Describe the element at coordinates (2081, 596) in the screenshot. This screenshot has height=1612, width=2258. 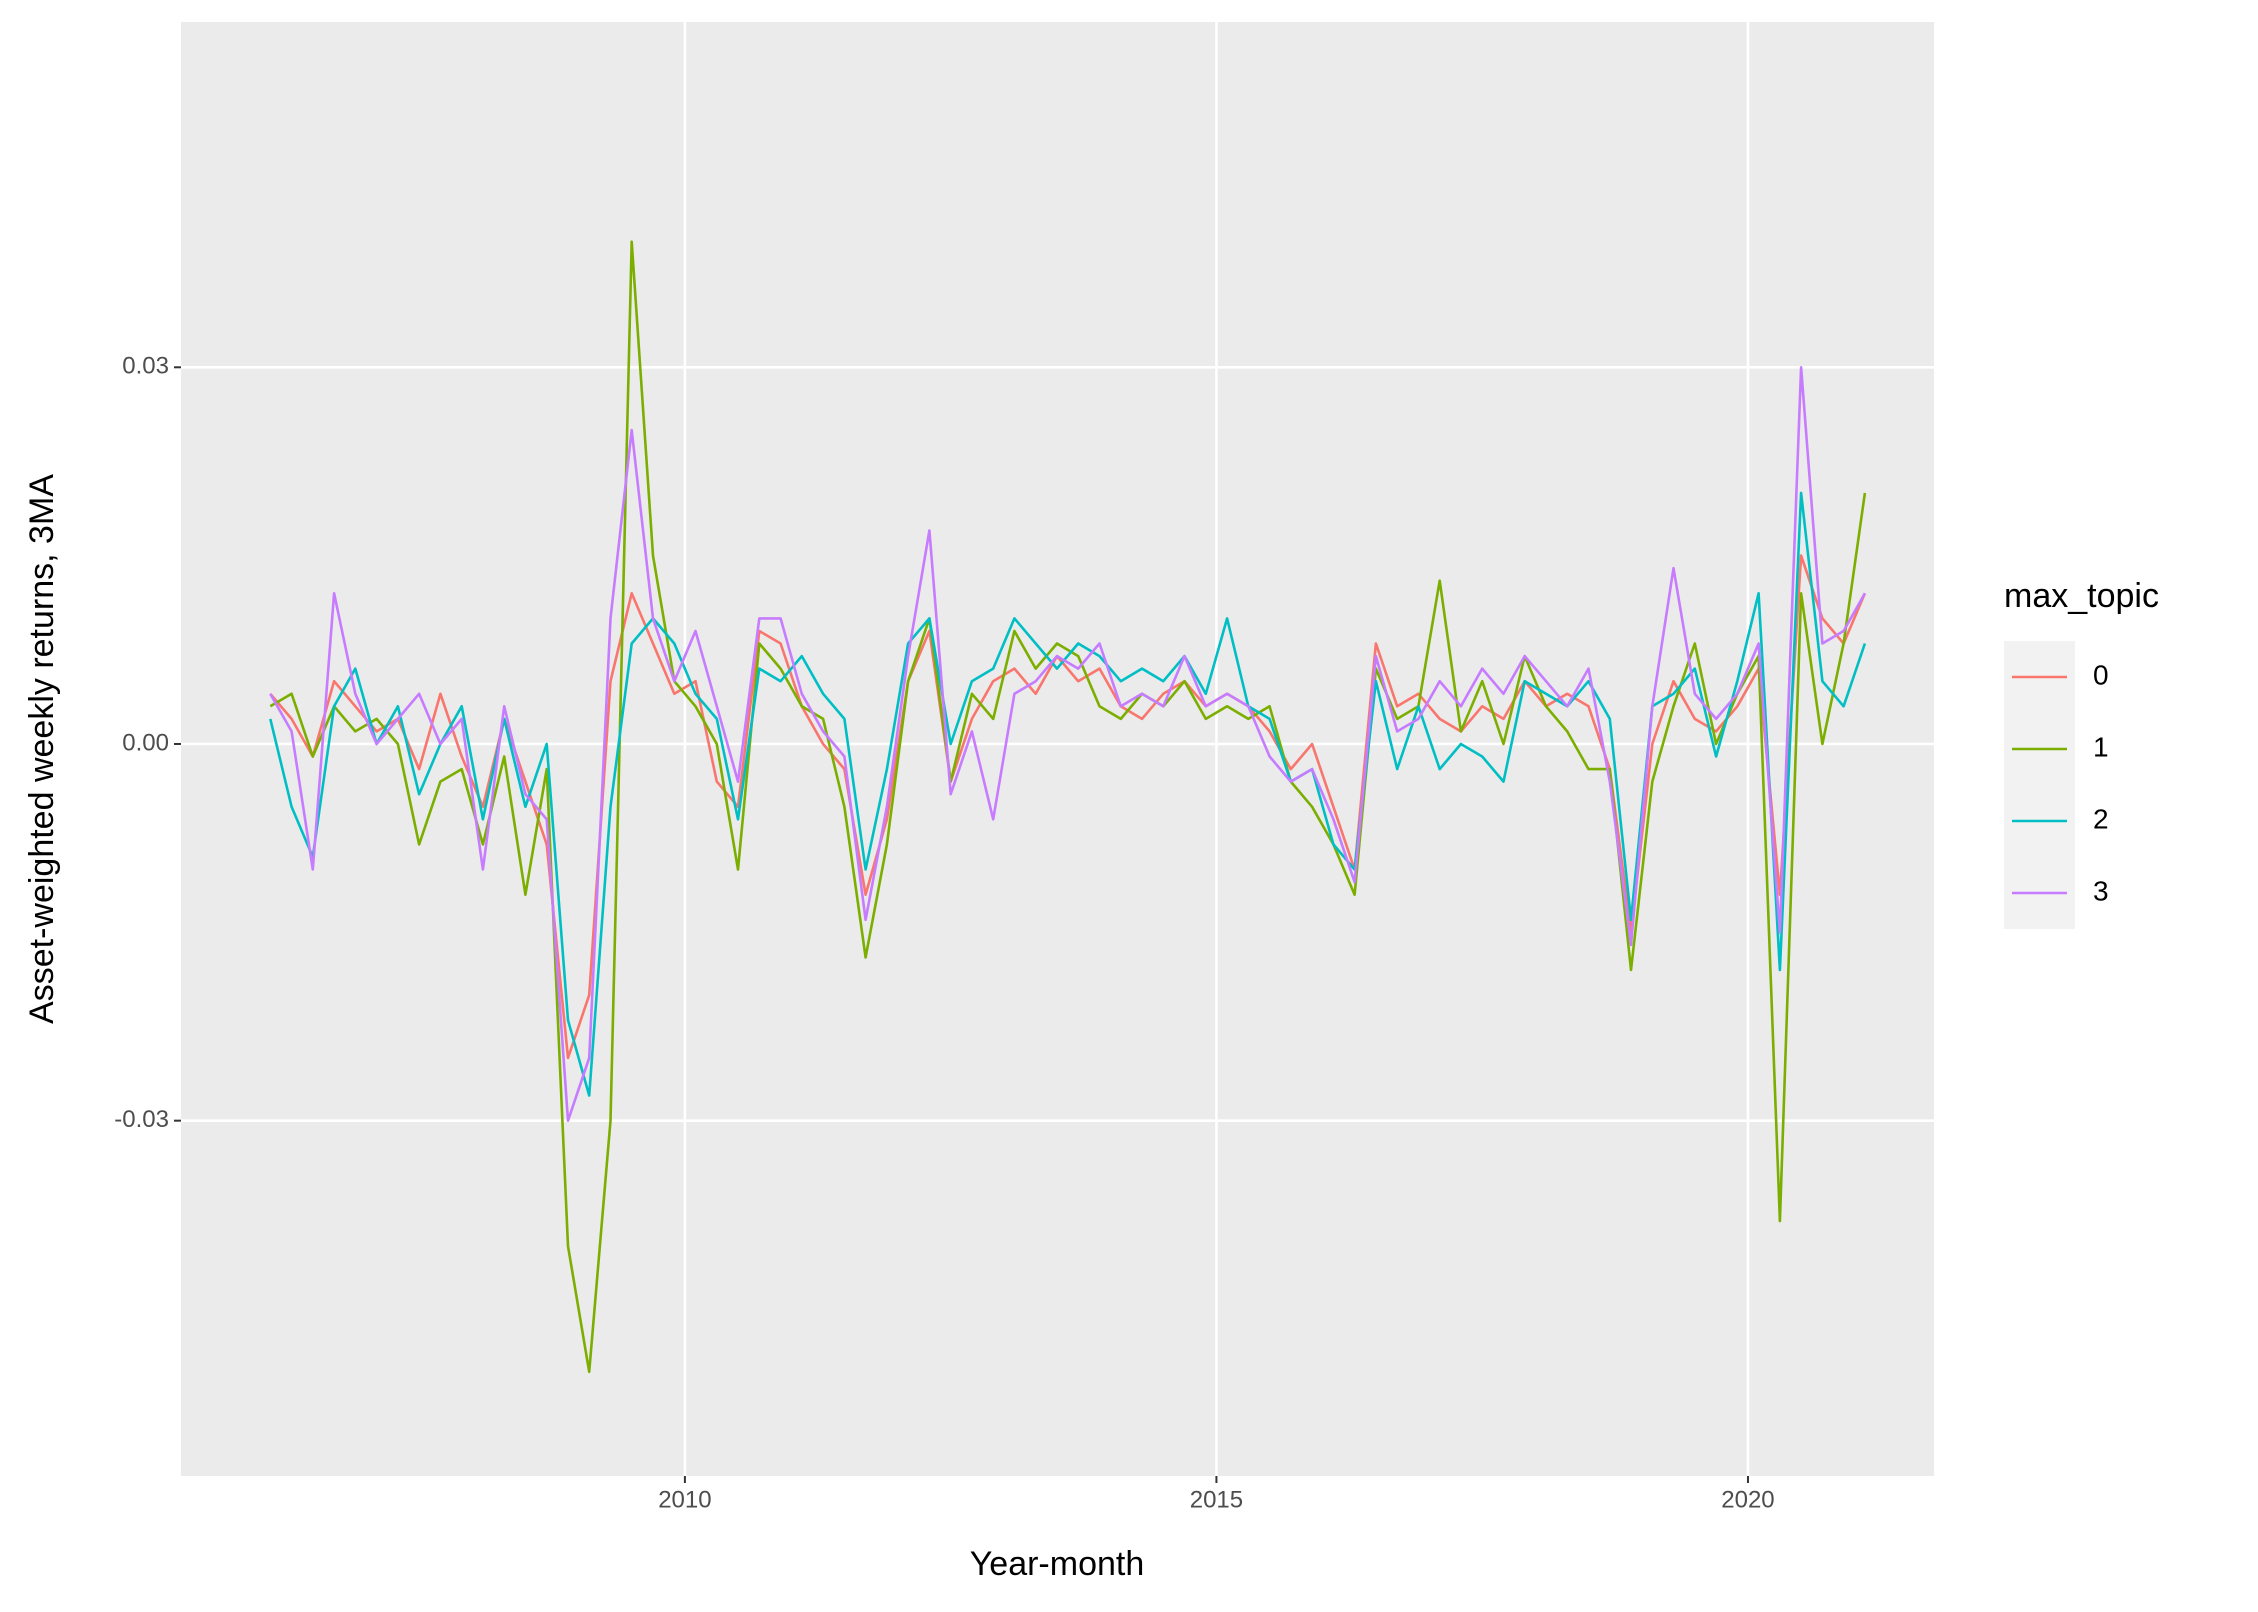
I see `legend-title: max_topic` at that location.